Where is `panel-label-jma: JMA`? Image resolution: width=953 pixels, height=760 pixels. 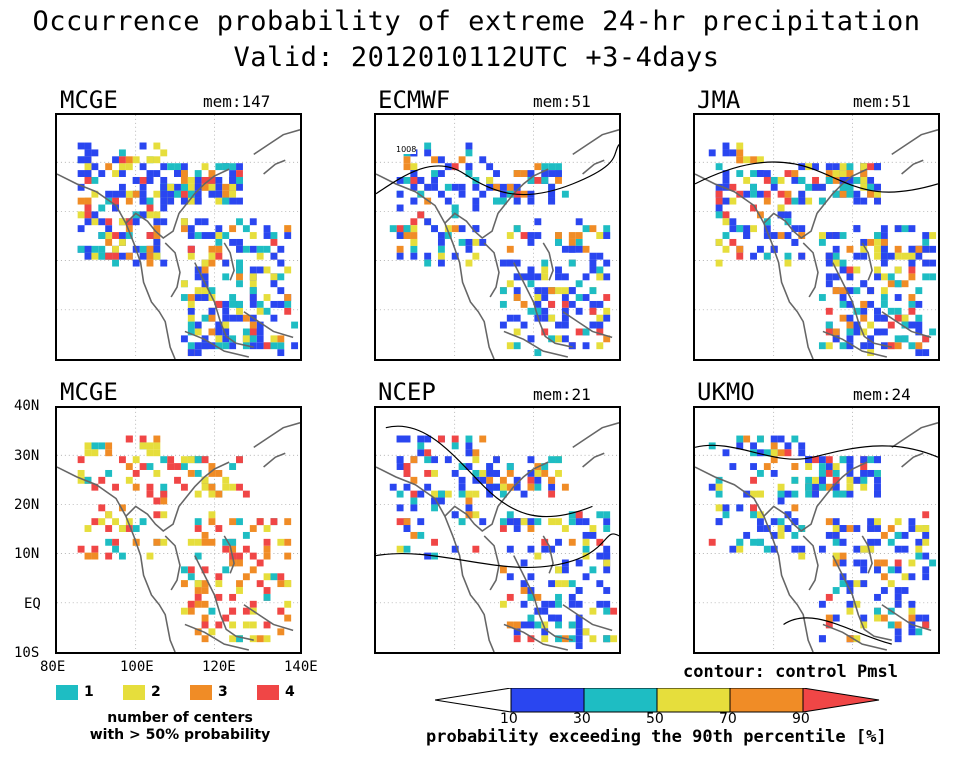 panel-label-jma: JMA is located at coordinates (719, 100).